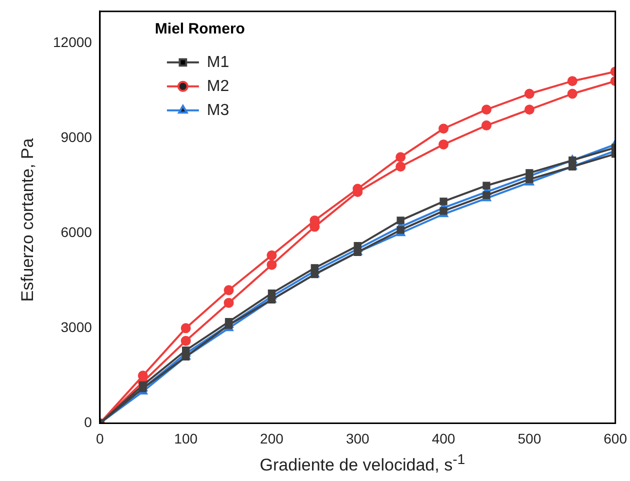 This screenshot has height=481, width=630. Describe the element at coordinates (72, 42) in the screenshot. I see `y-tick-label: 12000` at that location.